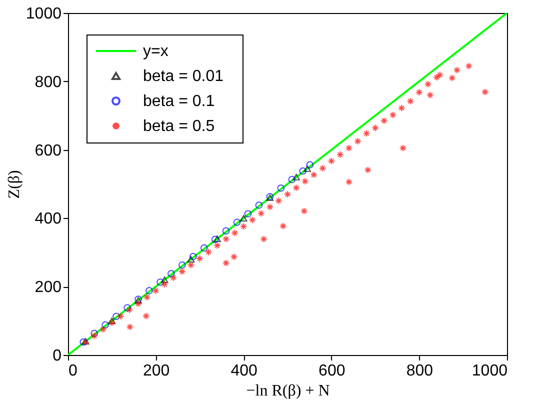 The width and height of the screenshot is (554, 412). I want to click on legend-label: beta = 0.1, so click(179, 101).